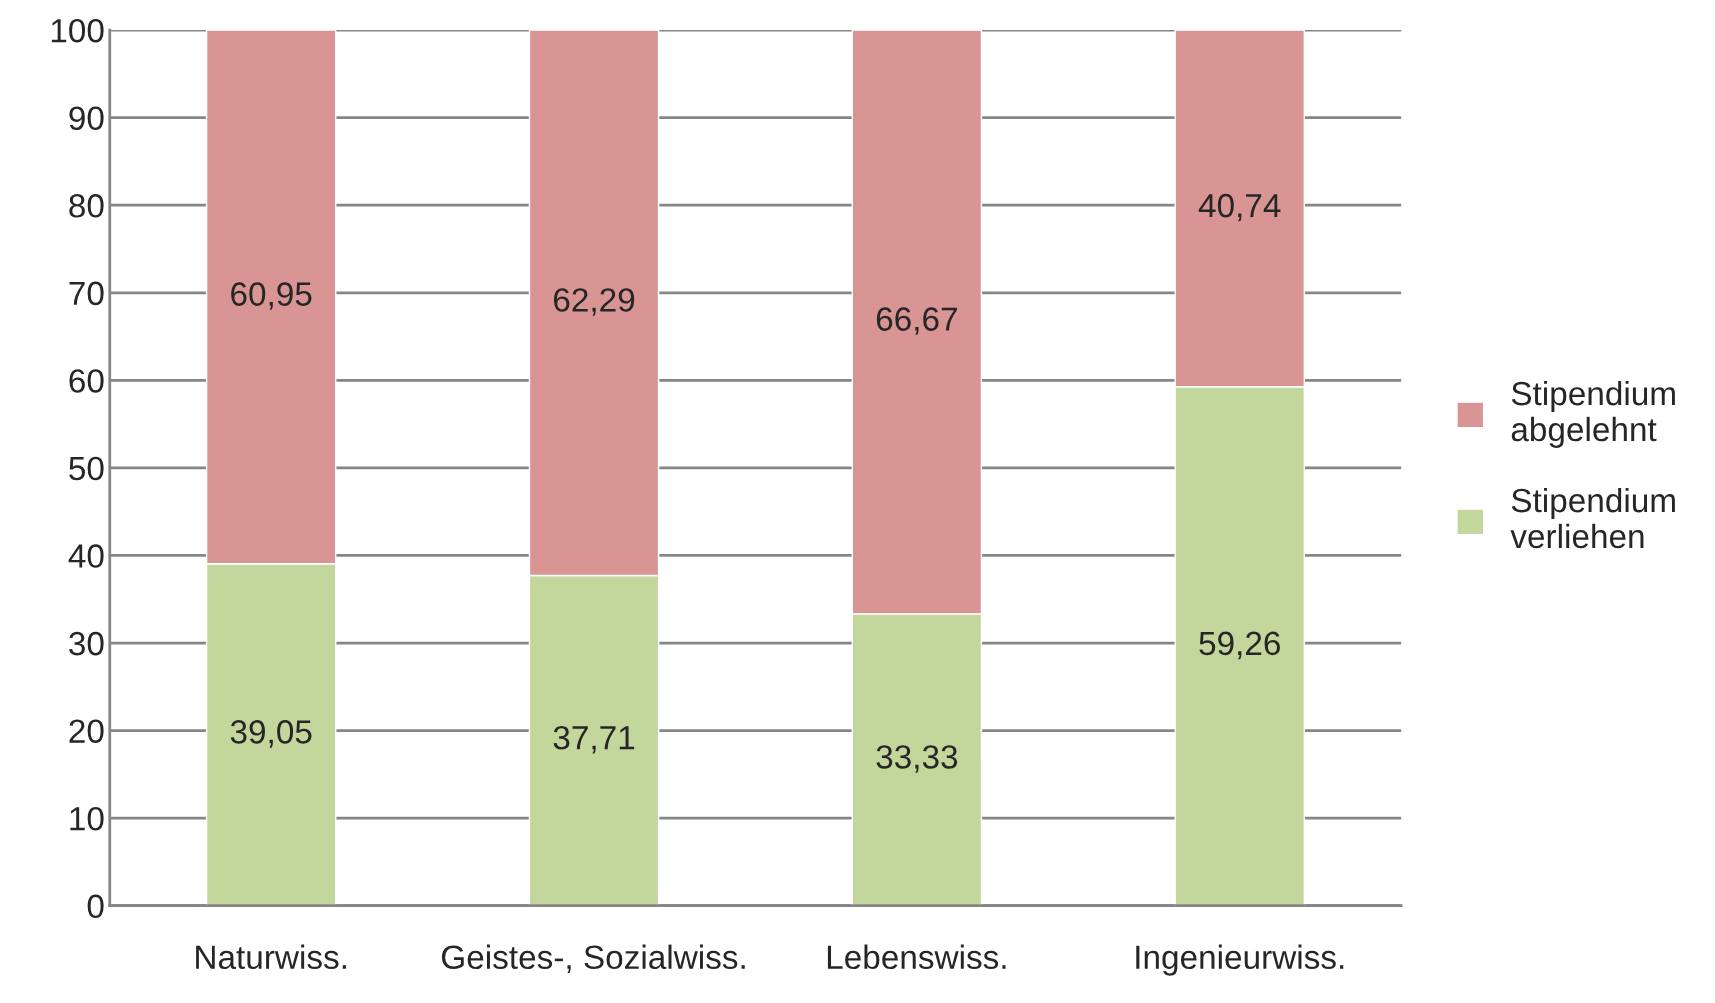 The image size is (1715, 1003). I want to click on y-tick-label: 60, so click(86, 381).